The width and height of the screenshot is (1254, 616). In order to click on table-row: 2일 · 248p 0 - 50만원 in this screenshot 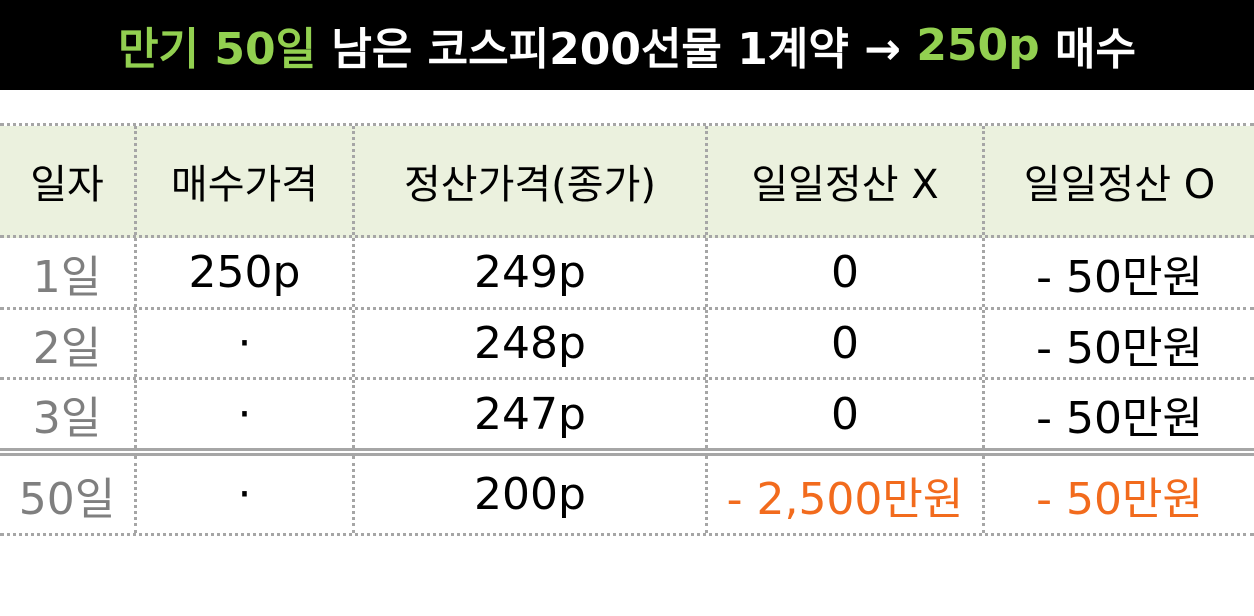, I will do `click(627, 345)`.